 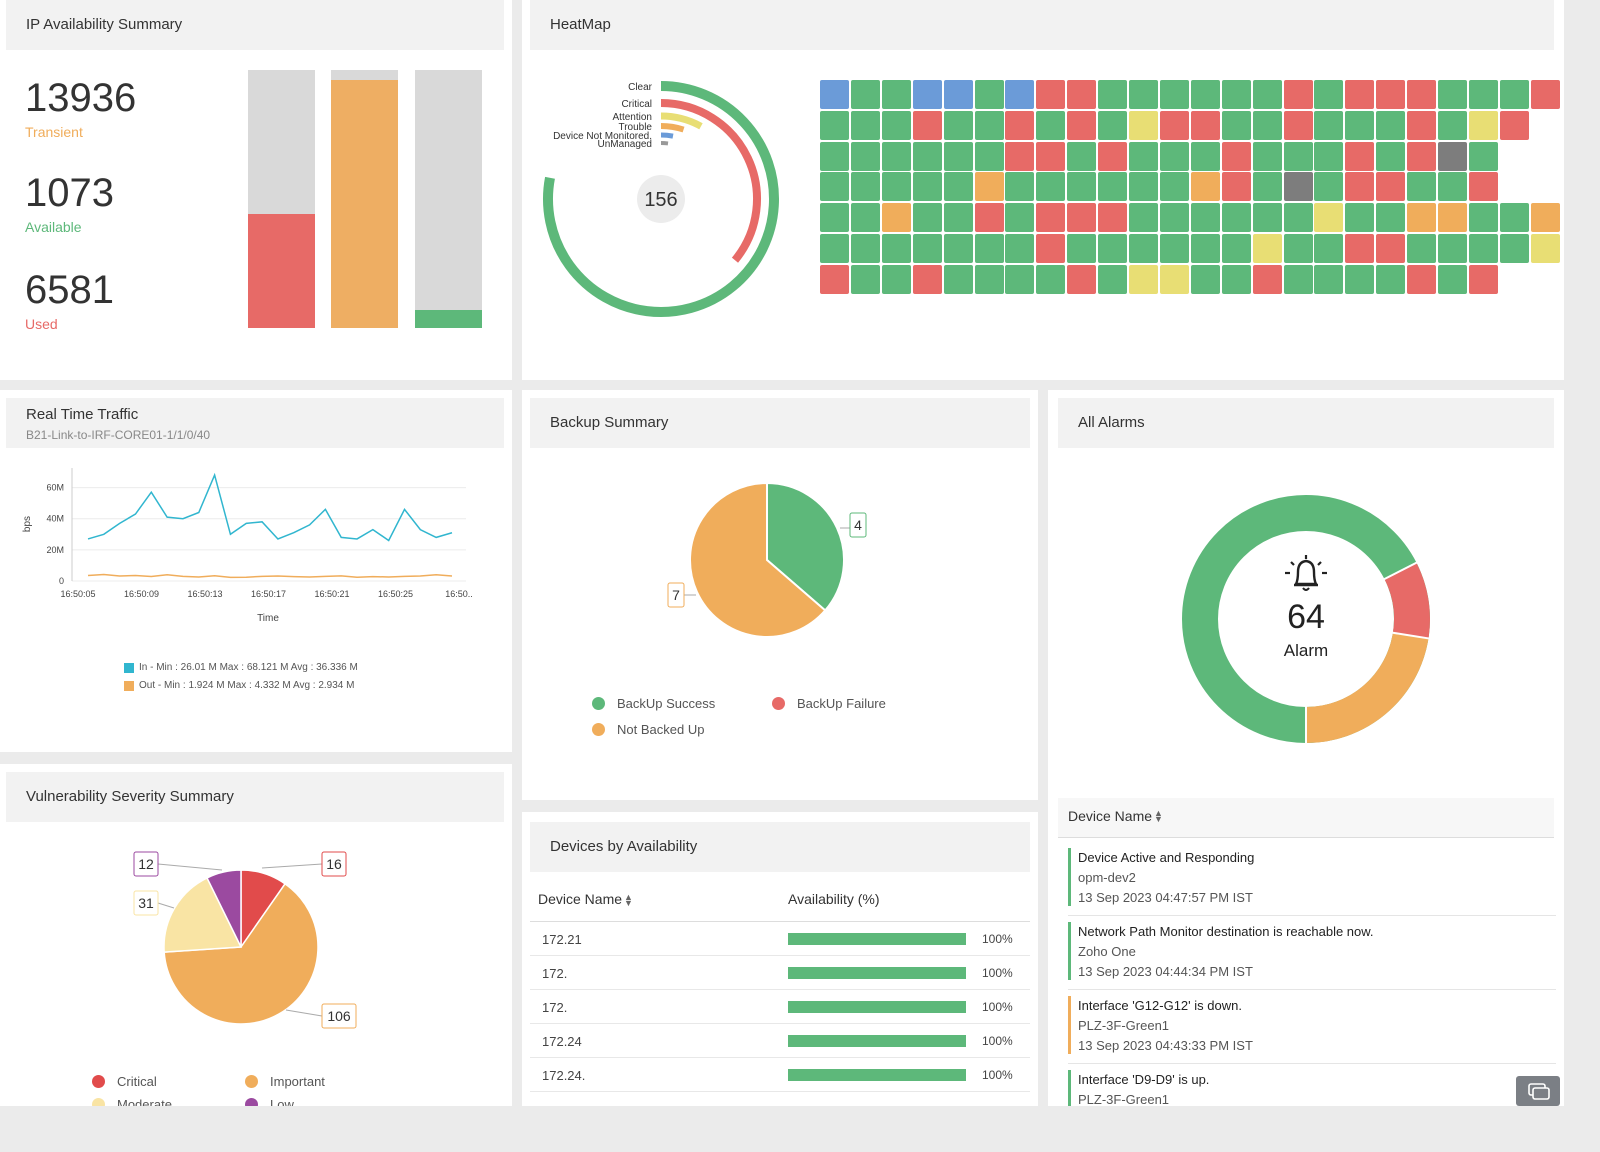 What do you see at coordinates (555, 1007) in the screenshot?
I see `device-name: 172.` at bounding box center [555, 1007].